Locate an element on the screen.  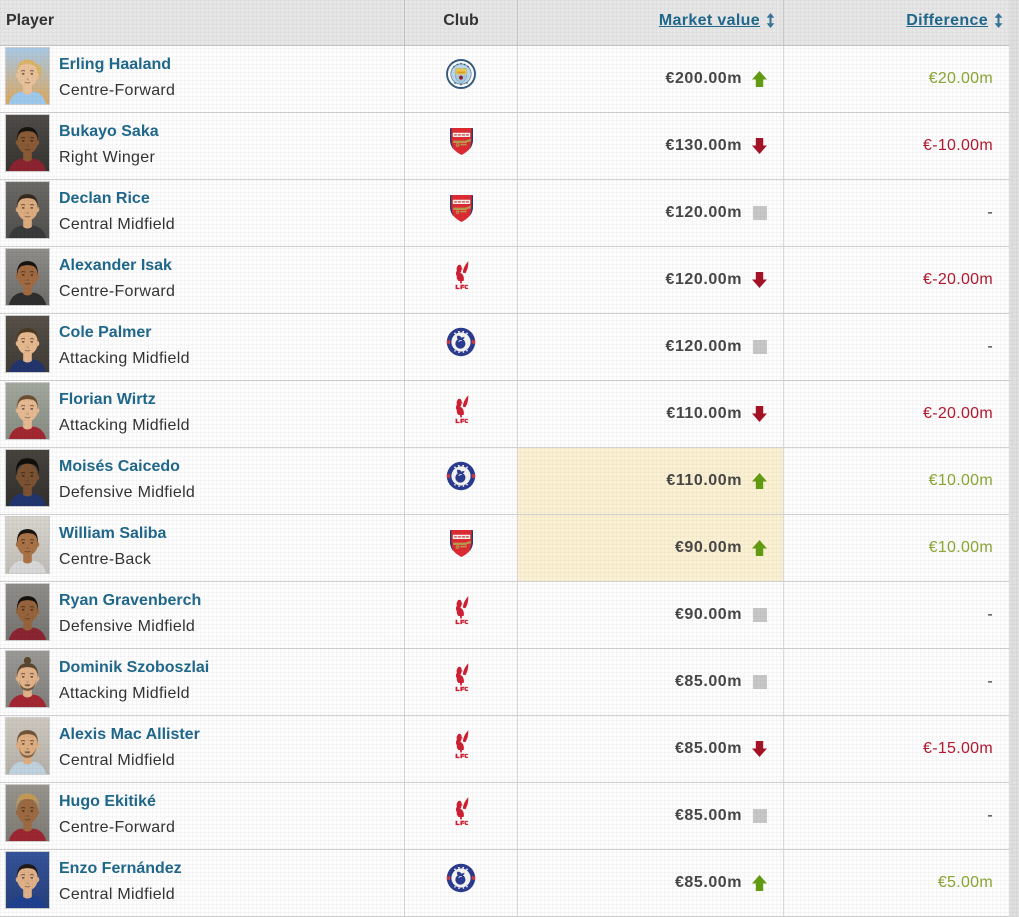
market-value-cell: €200.00m is located at coordinates (651, 79).